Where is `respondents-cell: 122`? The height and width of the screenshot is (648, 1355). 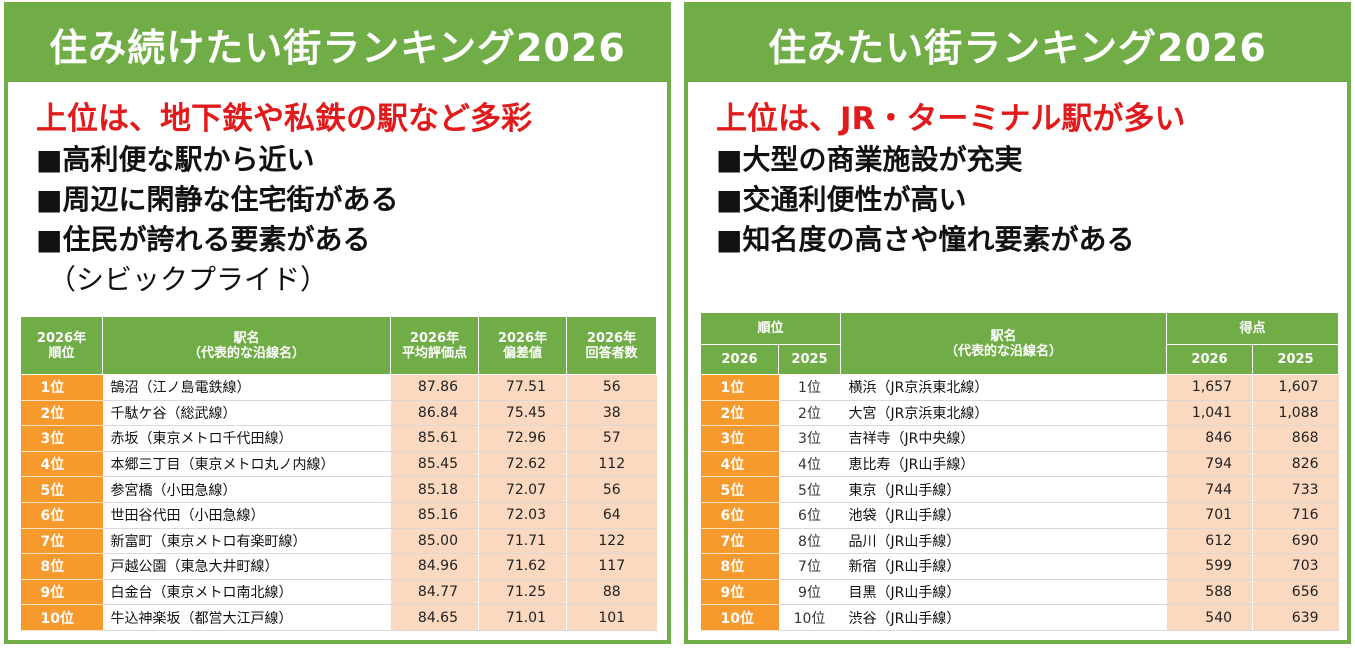 respondents-cell: 122 is located at coordinates (611, 541).